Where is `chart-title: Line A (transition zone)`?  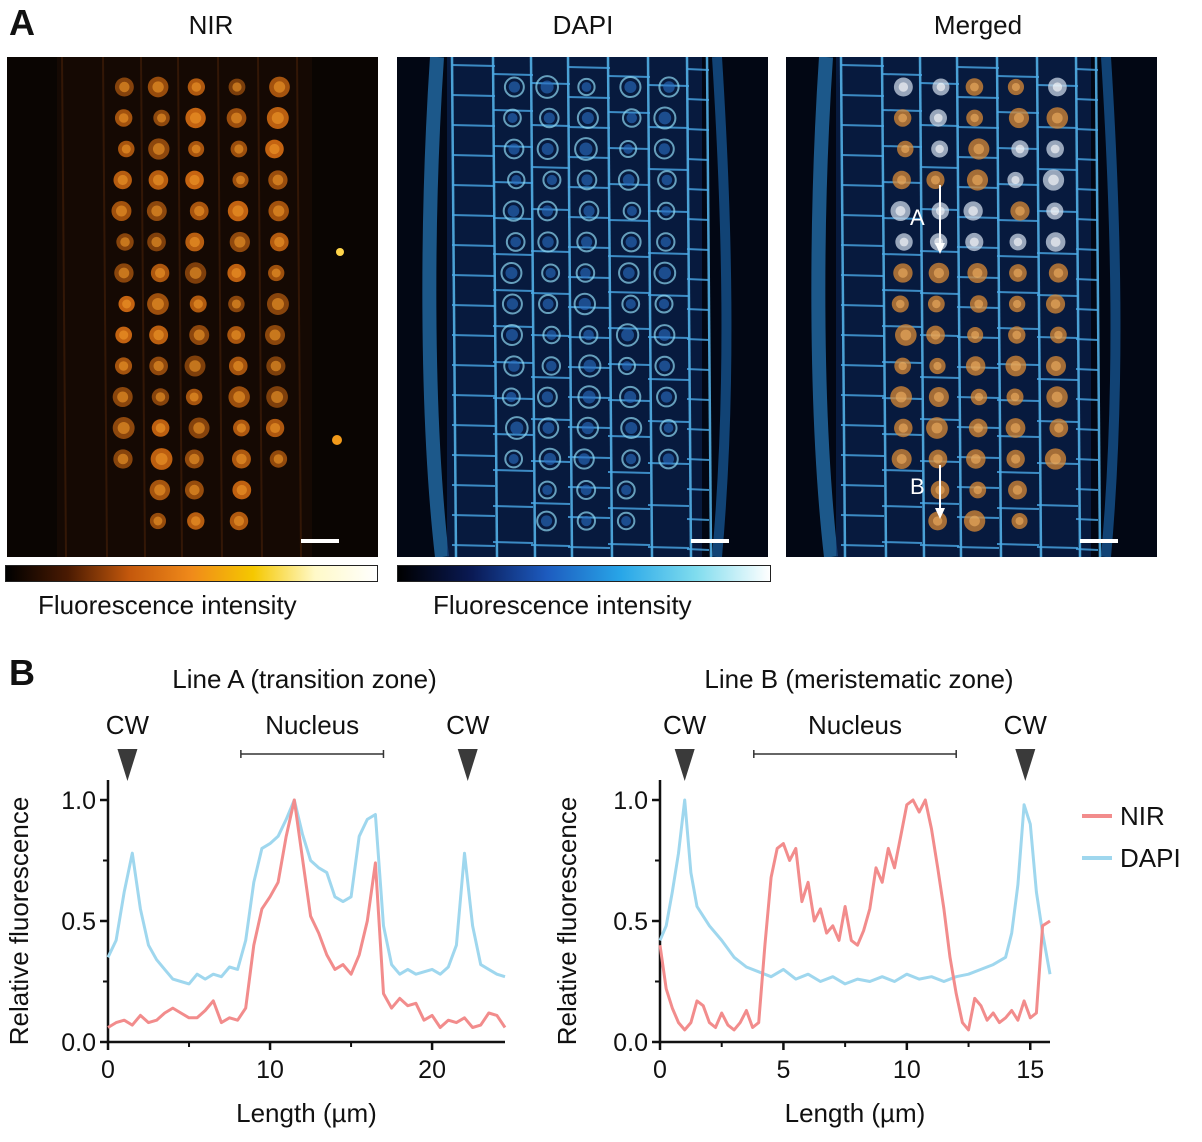
chart-title: Line A (transition zone) is located at coordinates (304, 679).